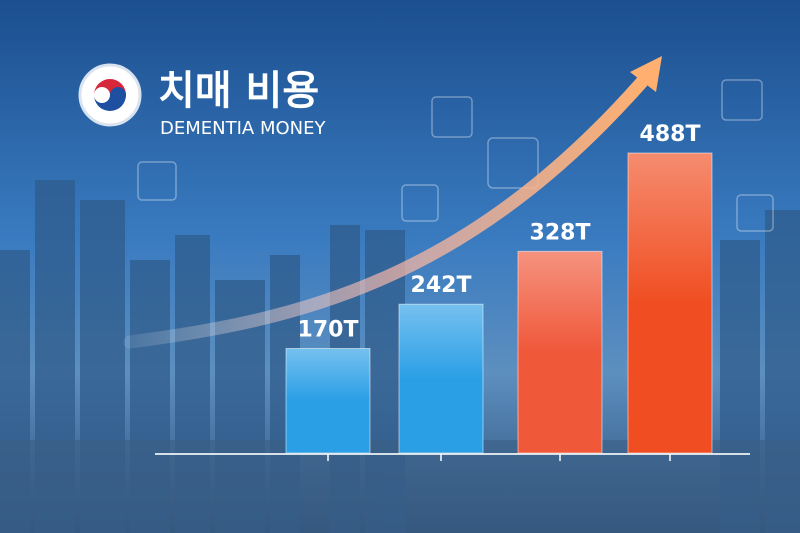  What do you see at coordinates (238, 91) in the screenshot?
I see `chart-title: 치매 비용` at bounding box center [238, 91].